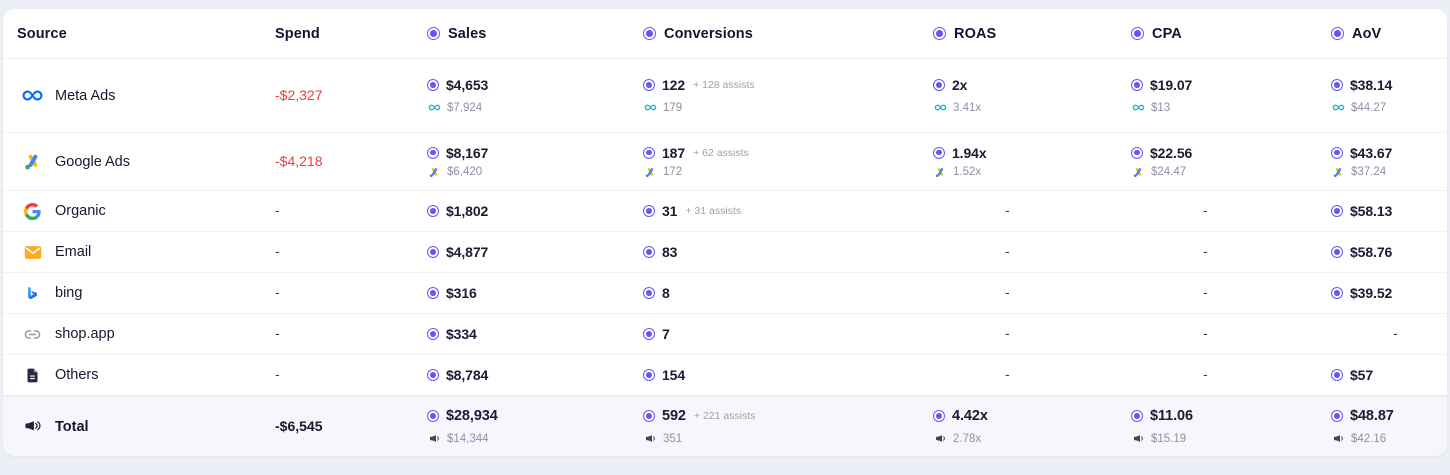 The height and width of the screenshot is (475, 1450). I want to click on source-label: Google Ads, so click(92, 161).